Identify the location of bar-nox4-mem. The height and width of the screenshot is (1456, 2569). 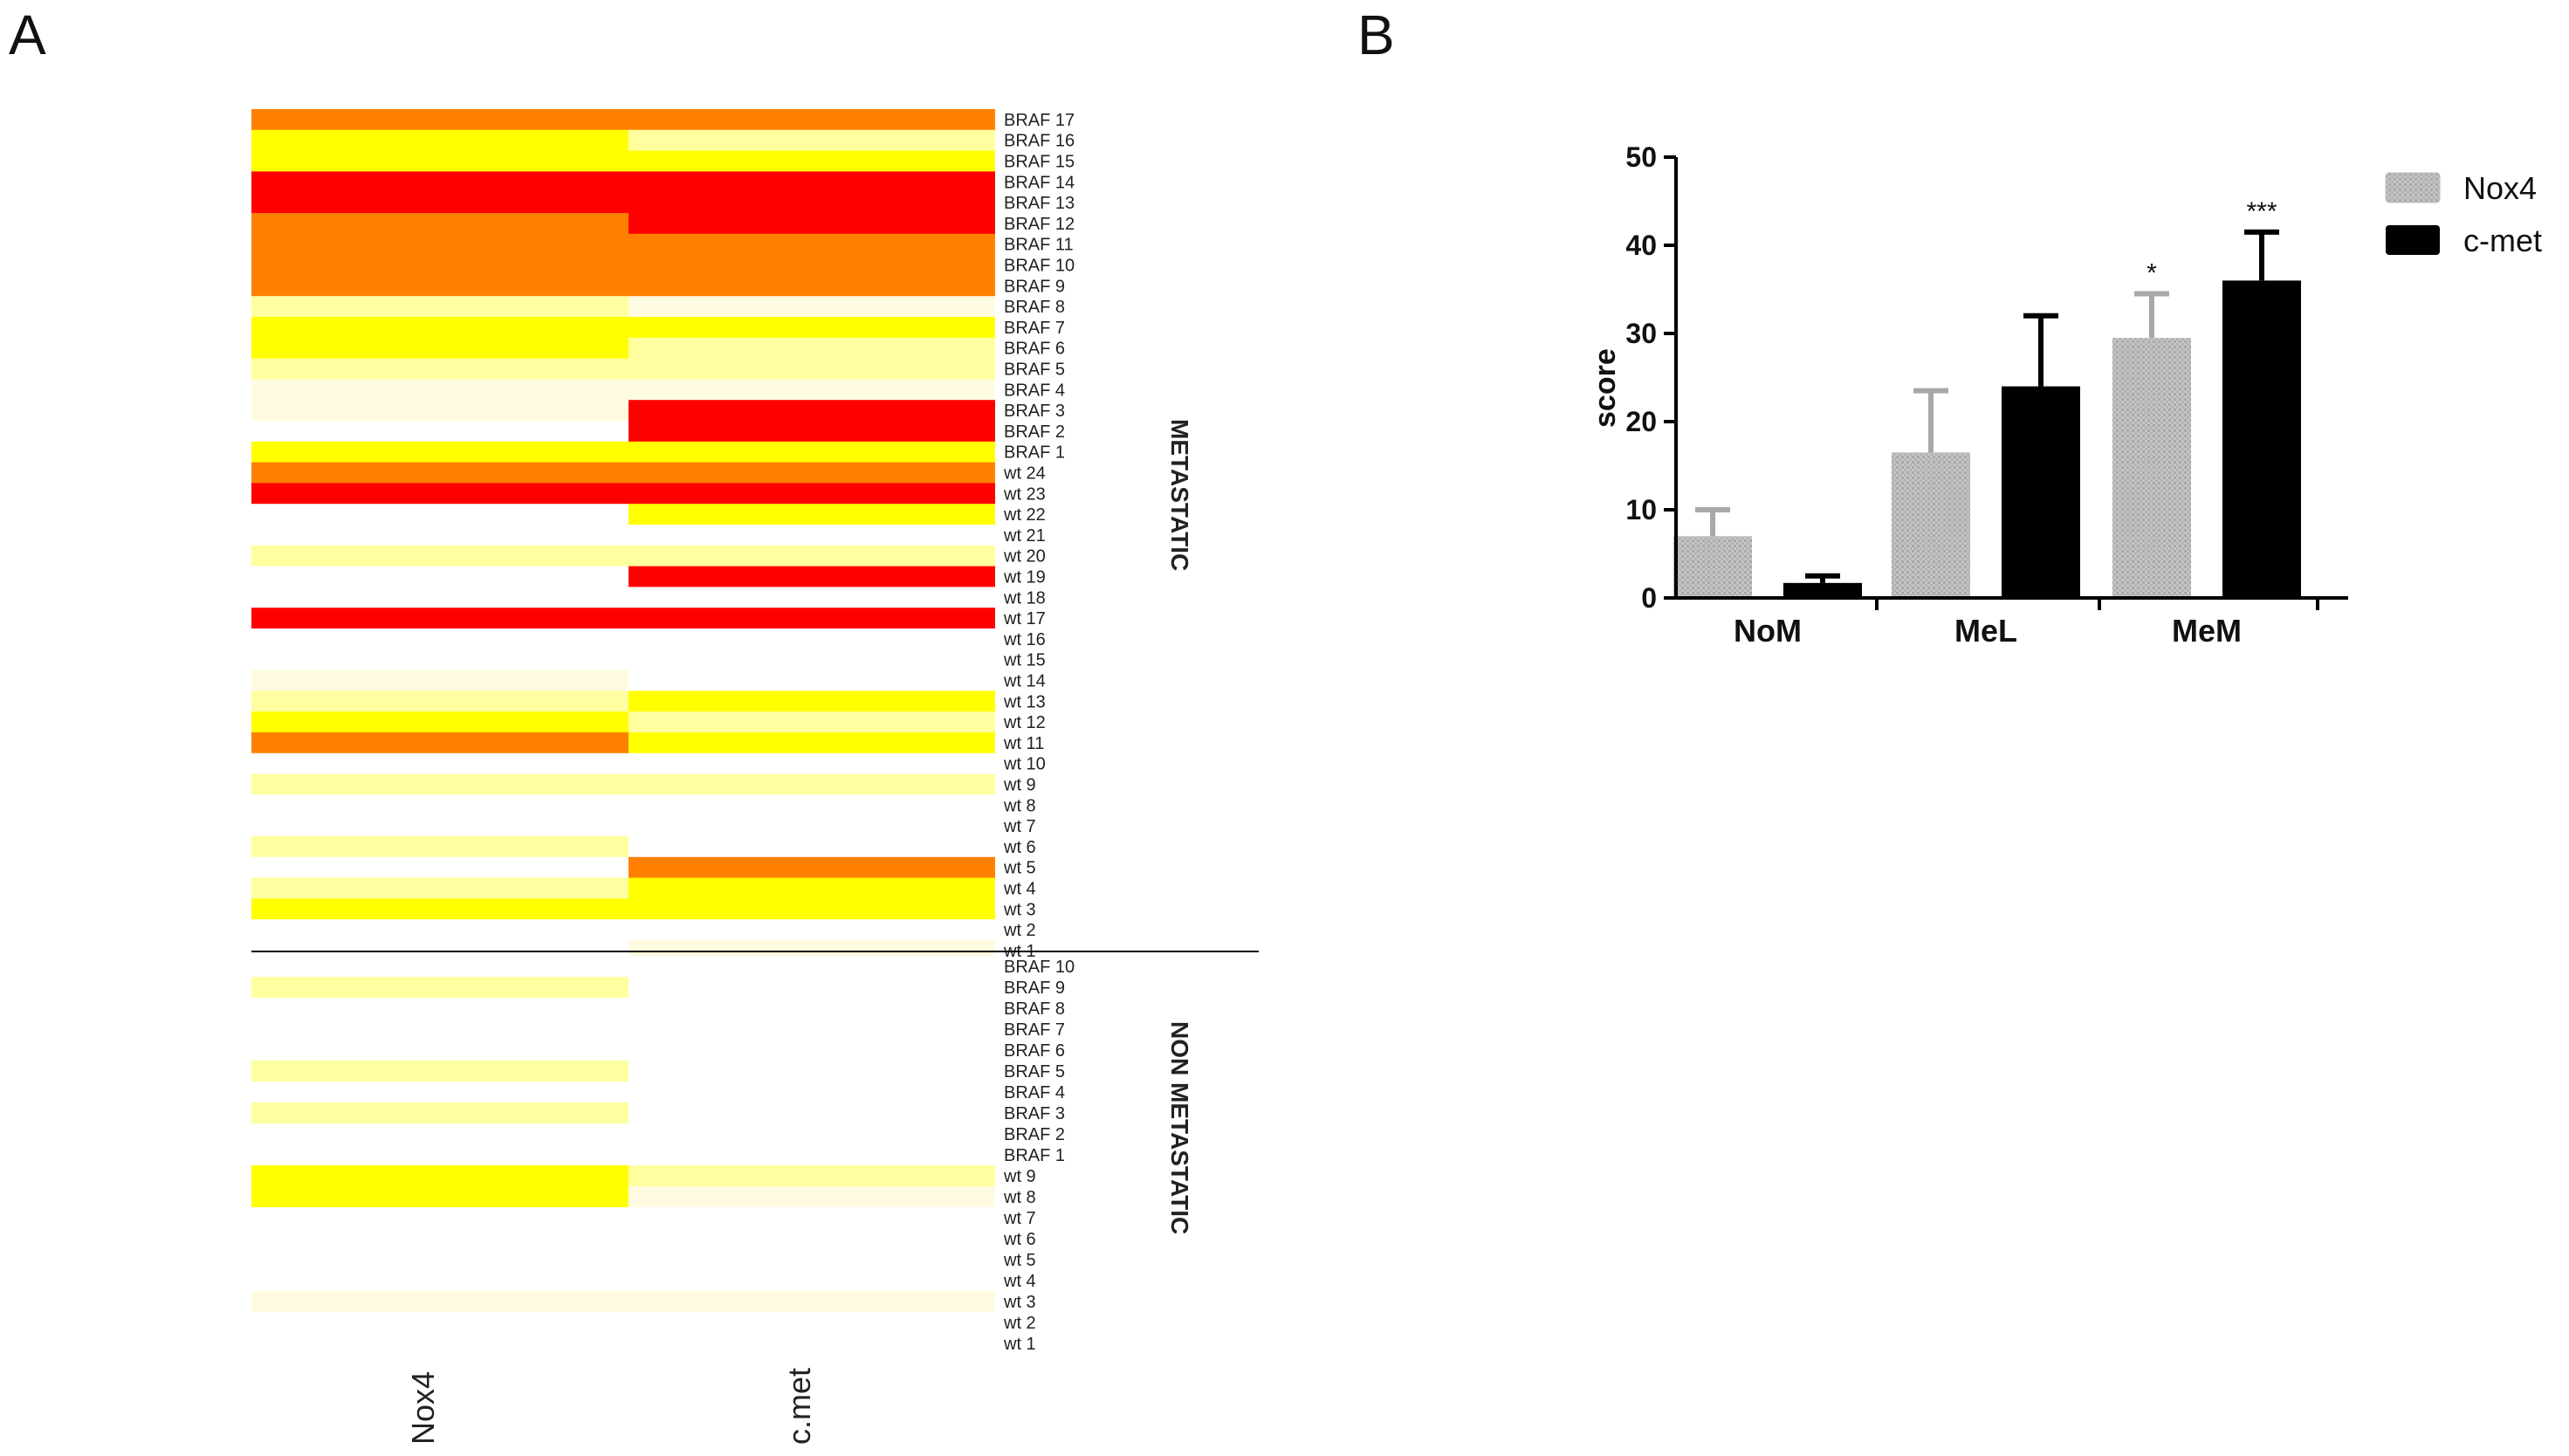
(2151, 468).